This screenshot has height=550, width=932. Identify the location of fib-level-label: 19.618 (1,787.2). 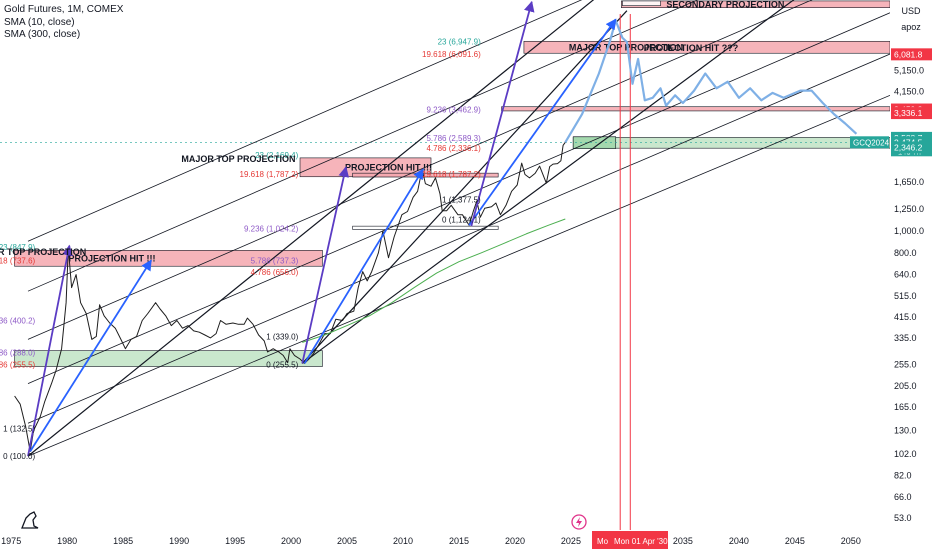
(451, 174).